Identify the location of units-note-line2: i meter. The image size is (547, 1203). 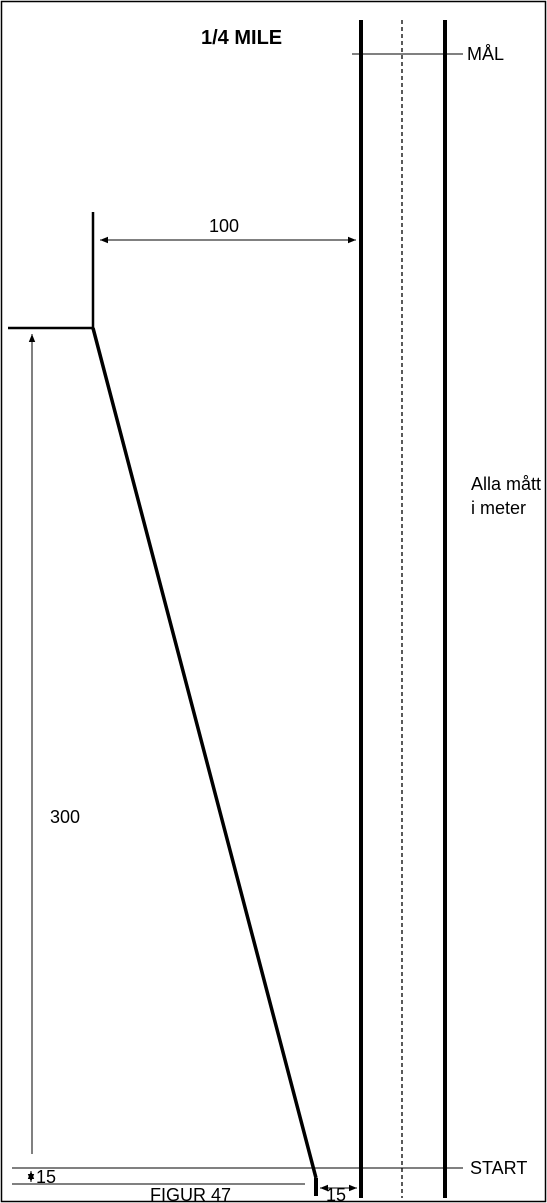
(498, 508).